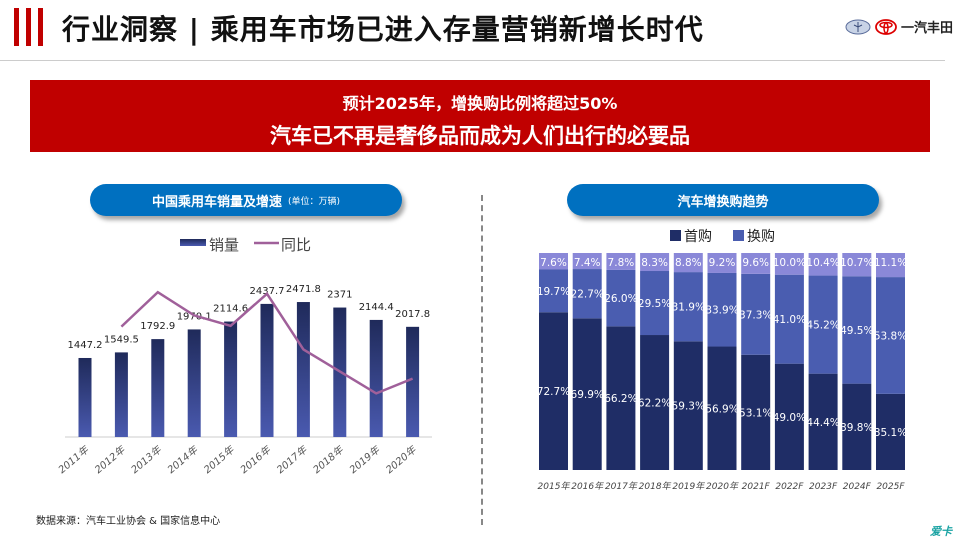  Describe the element at coordinates (553, 263) in the screenshot. I see `segment-label: 7.6%` at that location.